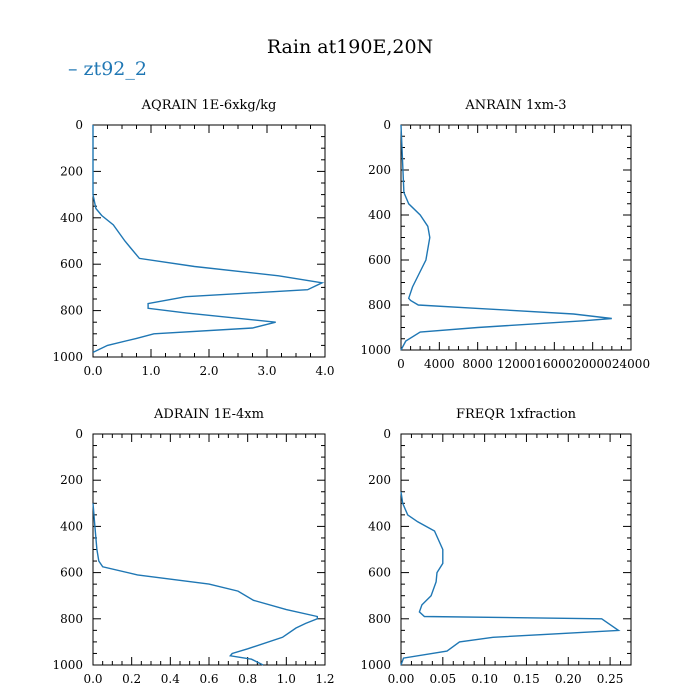 This screenshot has width=700, height=700. Describe the element at coordinates (170, 679) in the screenshot. I see `x-tick-label: 0.4` at that location.